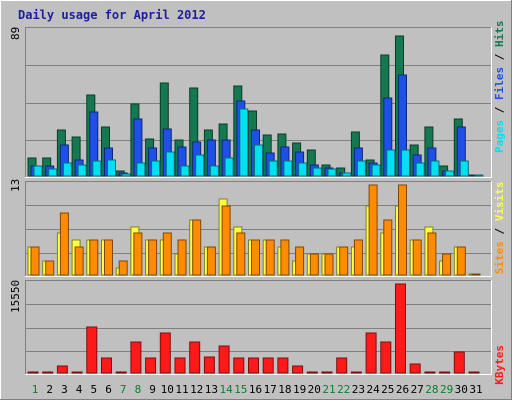 The image size is (512, 400). Describe the element at coordinates (373, 389) in the screenshot. I see `day-label-24: 24` at that location.